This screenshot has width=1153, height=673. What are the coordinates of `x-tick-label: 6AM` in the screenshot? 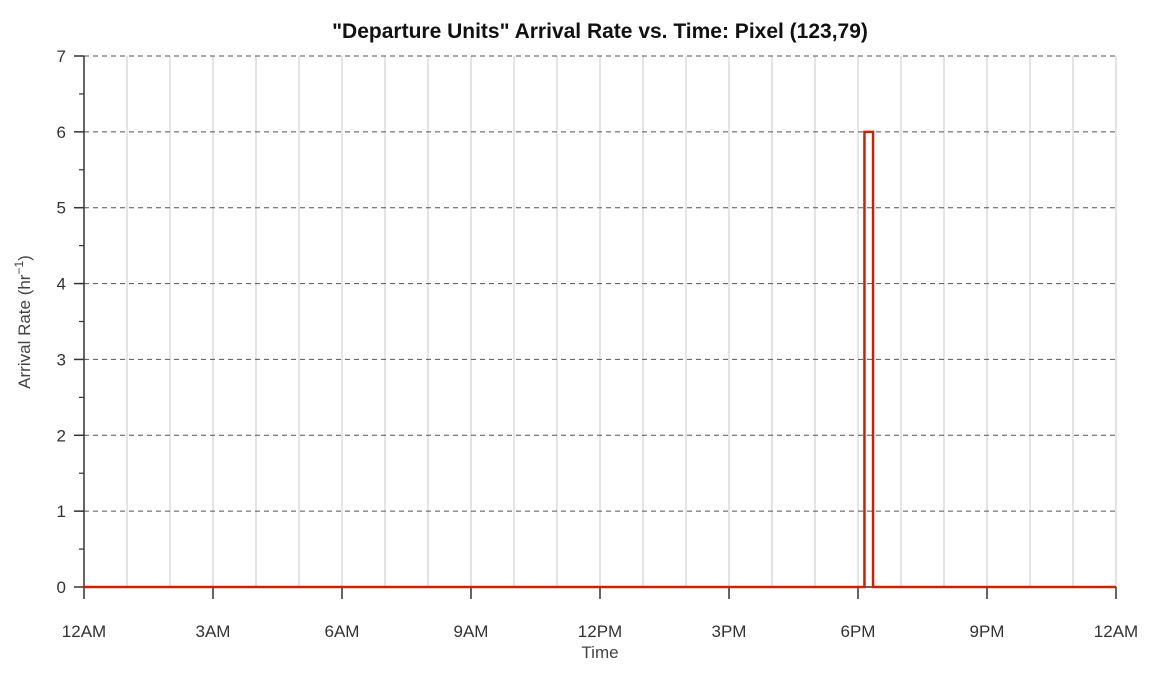 It's located at (342, 631).